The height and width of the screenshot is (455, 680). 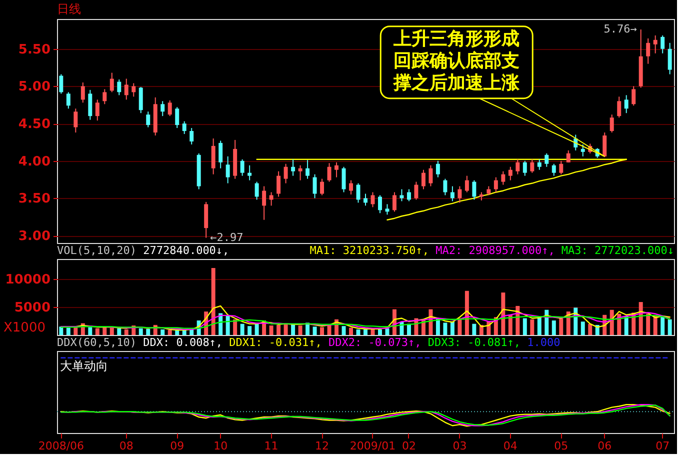 What do you see at coordinates (34, 236) in the screenshot?
I see `y-tick-label: 3.00` at bounding box center [34, 236].